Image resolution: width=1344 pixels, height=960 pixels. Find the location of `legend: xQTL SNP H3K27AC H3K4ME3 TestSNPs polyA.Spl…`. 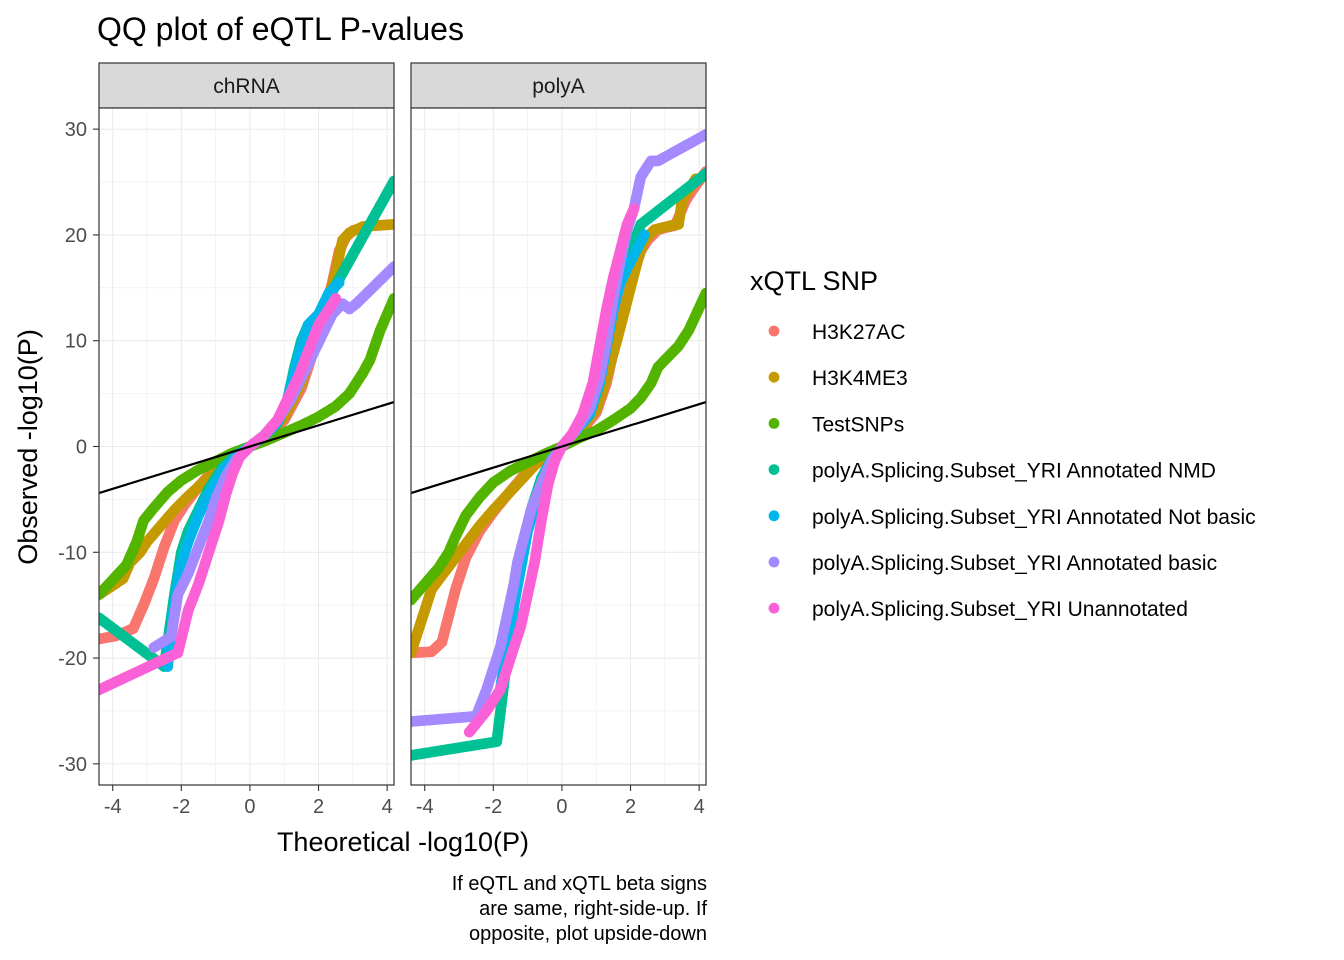

legend: xQTL SNP H3K27AC H3K4ME3 TestSNPs polyA.Spl… is located at coordinates (1003, 443).